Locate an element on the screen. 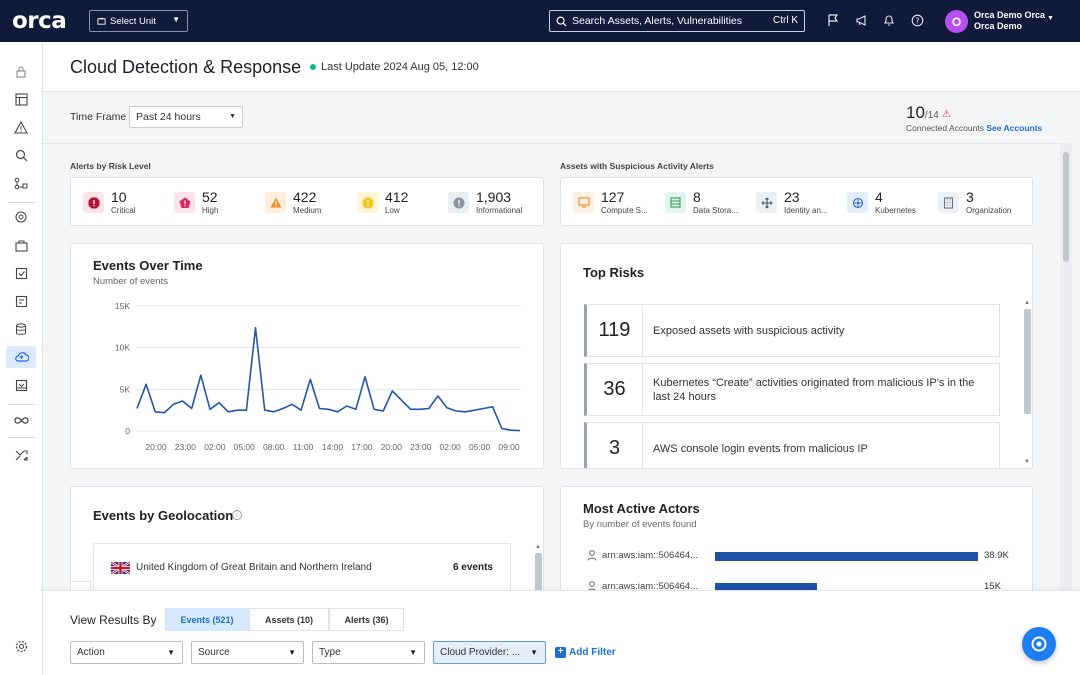 Image resolution: width=1080 pixels, height=675 pixels. filter-type: Type ▼ is located at coordinates (368, 652).